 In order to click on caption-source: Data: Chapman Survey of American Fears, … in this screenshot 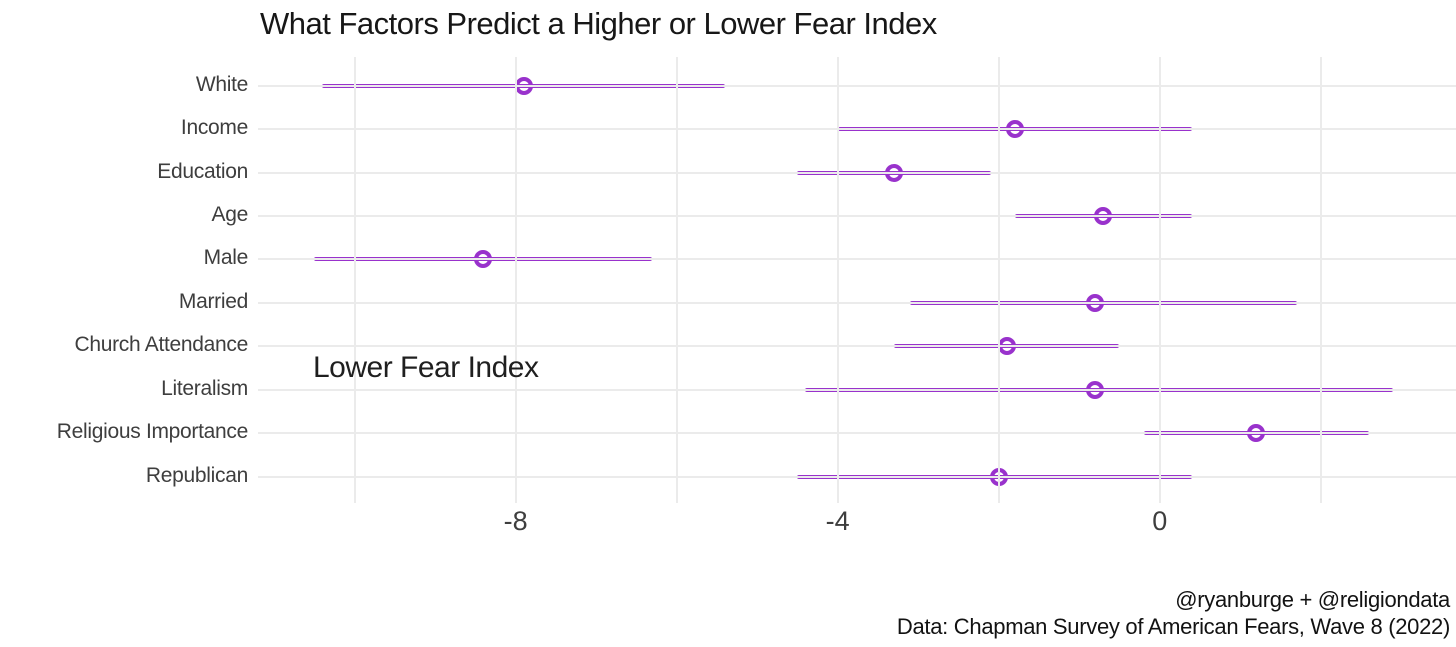, I will do `click(1173, 627)`.